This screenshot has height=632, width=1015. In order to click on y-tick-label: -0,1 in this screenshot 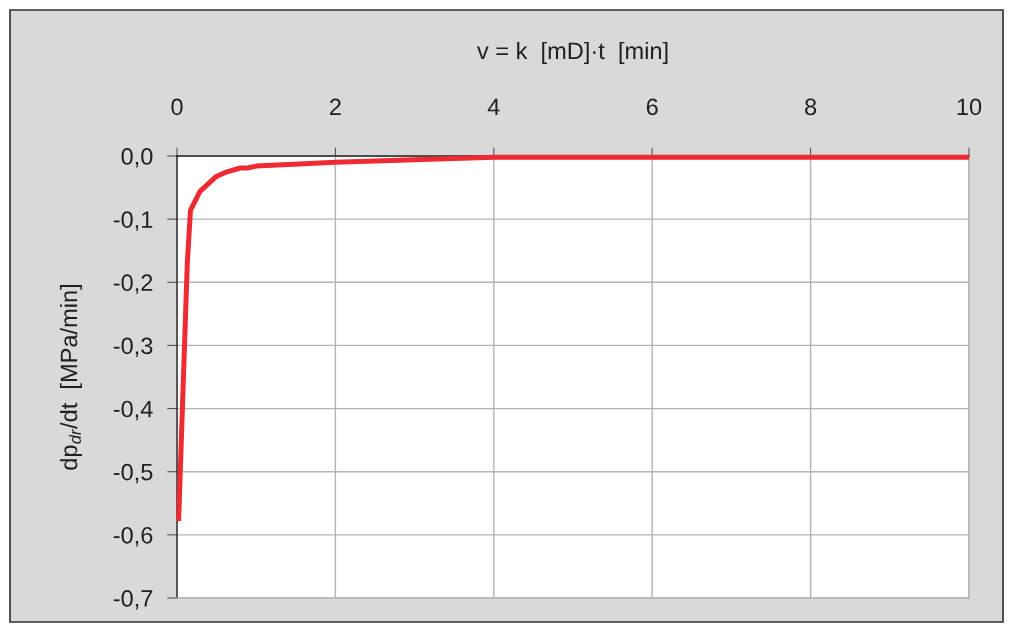, I will do `click(133, 221)`.